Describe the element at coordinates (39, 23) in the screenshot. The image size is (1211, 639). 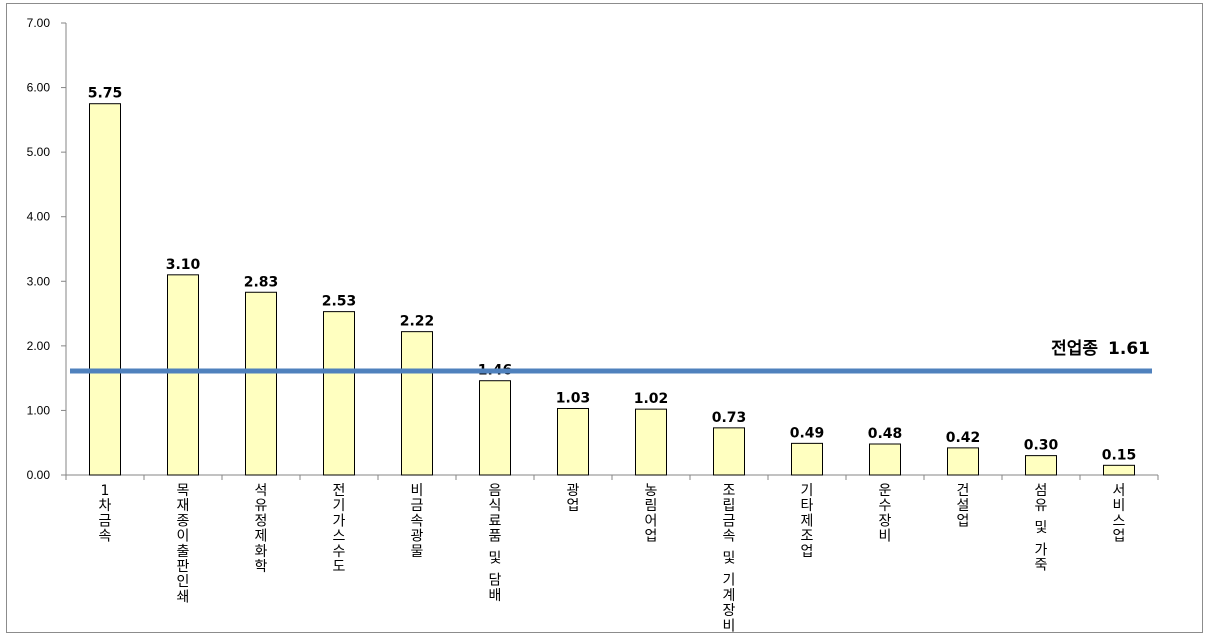
I see `y-tick-label: 7.00` at that location.